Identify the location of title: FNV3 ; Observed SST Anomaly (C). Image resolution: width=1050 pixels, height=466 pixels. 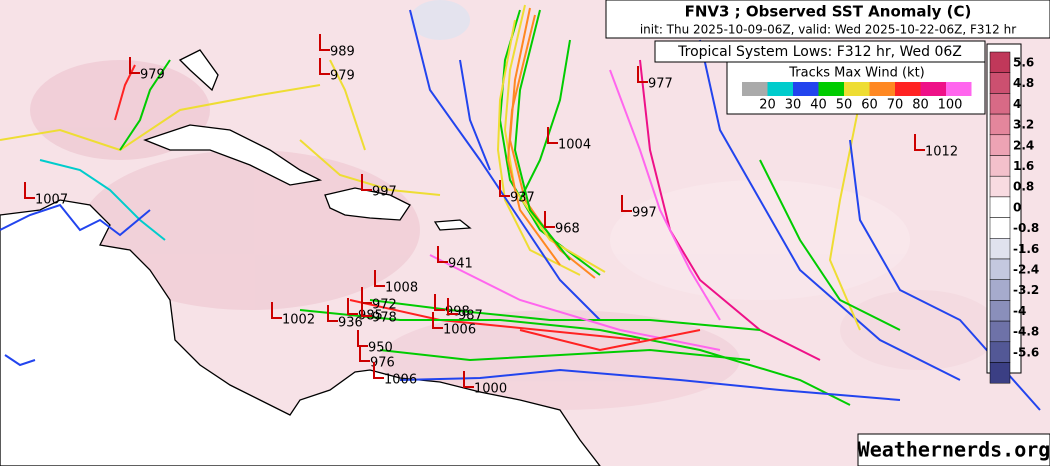
(828, 12).